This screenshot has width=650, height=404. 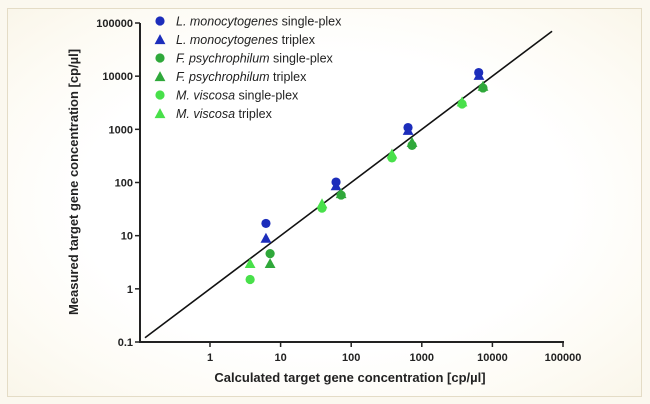 I want to click on legend-item: M. viscosa single-plex, so click(x=227, y=96).